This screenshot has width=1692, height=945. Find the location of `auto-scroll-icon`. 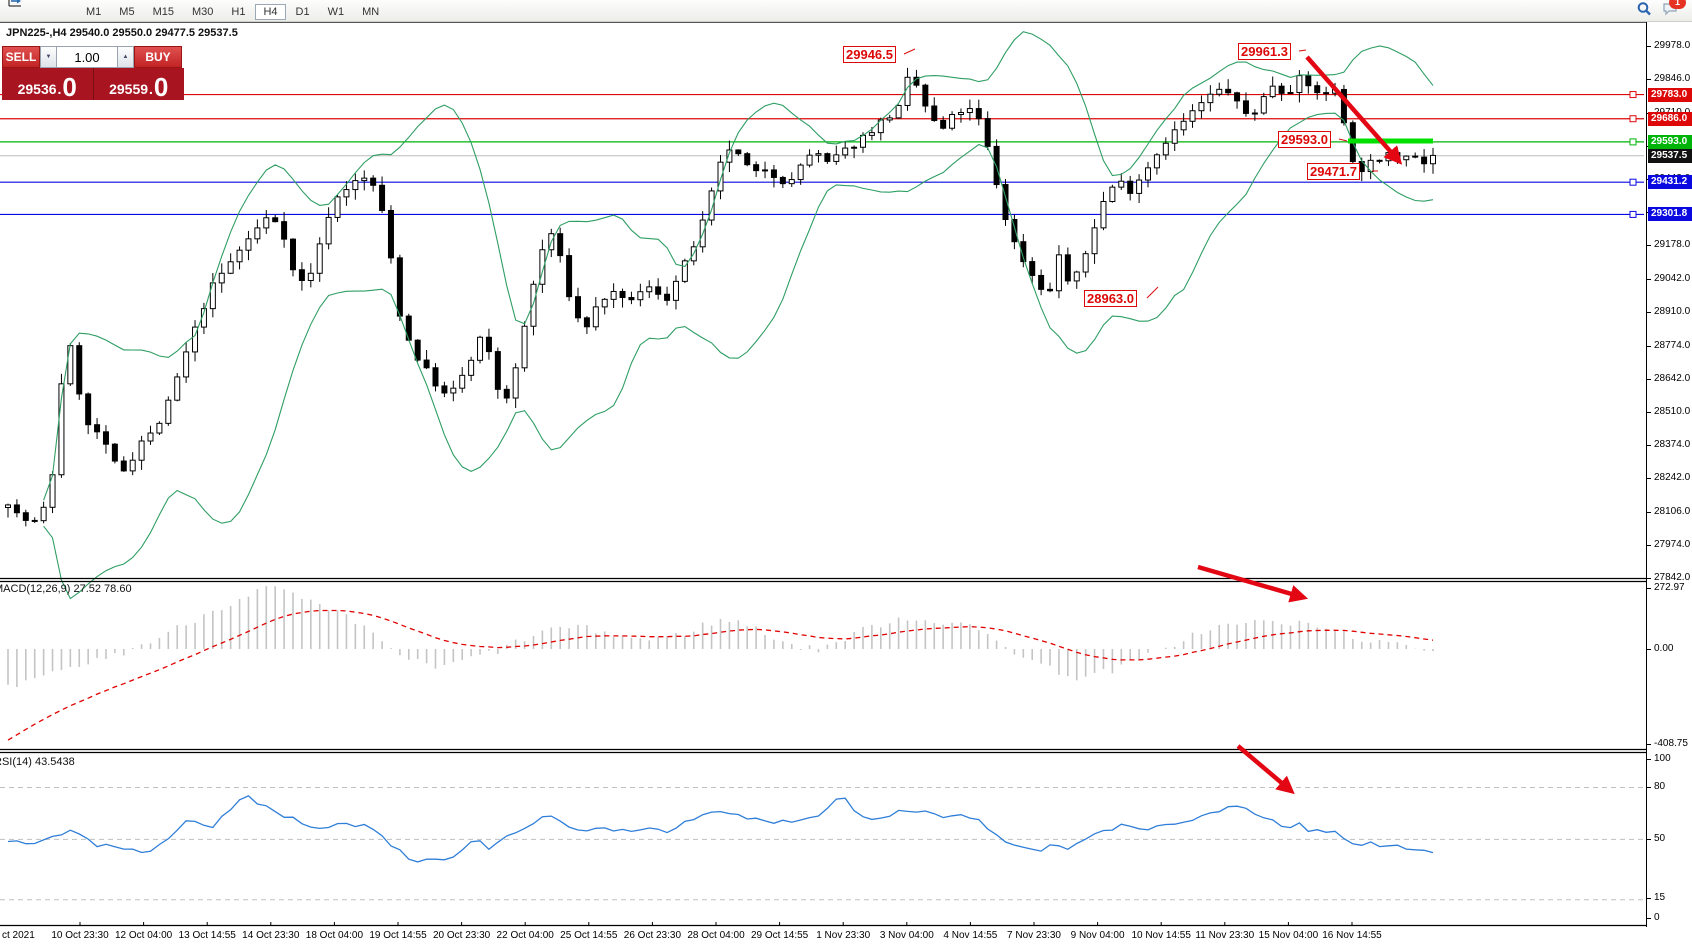

auto-scroll-icon is located at coordinates (40, 5).